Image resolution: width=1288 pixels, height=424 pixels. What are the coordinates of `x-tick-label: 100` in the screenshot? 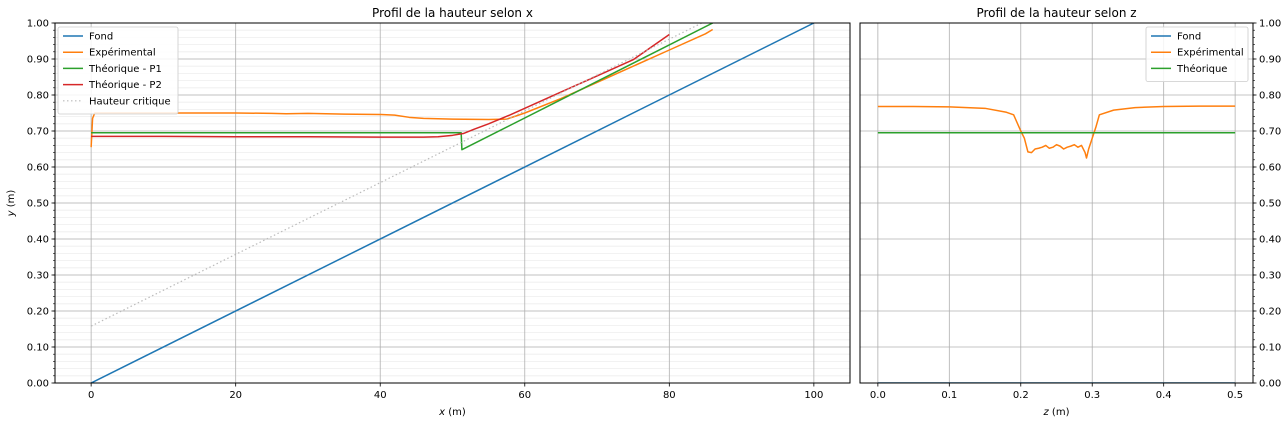 It's located at (813, 395).